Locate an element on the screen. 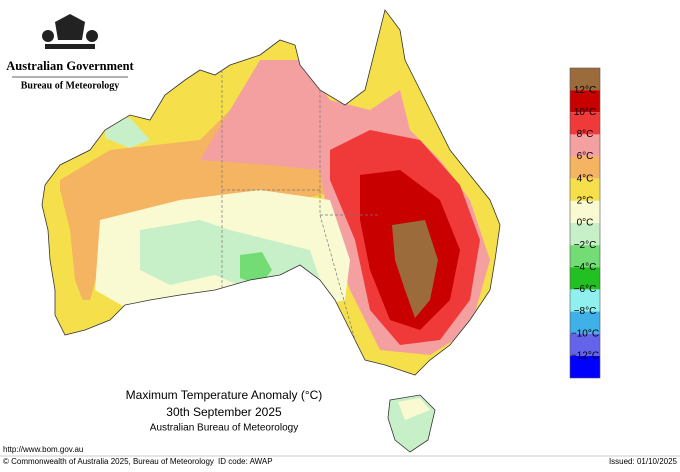  map-title: Maximum Temperature Anomaly (°C) is located at coordinates (224, 395).